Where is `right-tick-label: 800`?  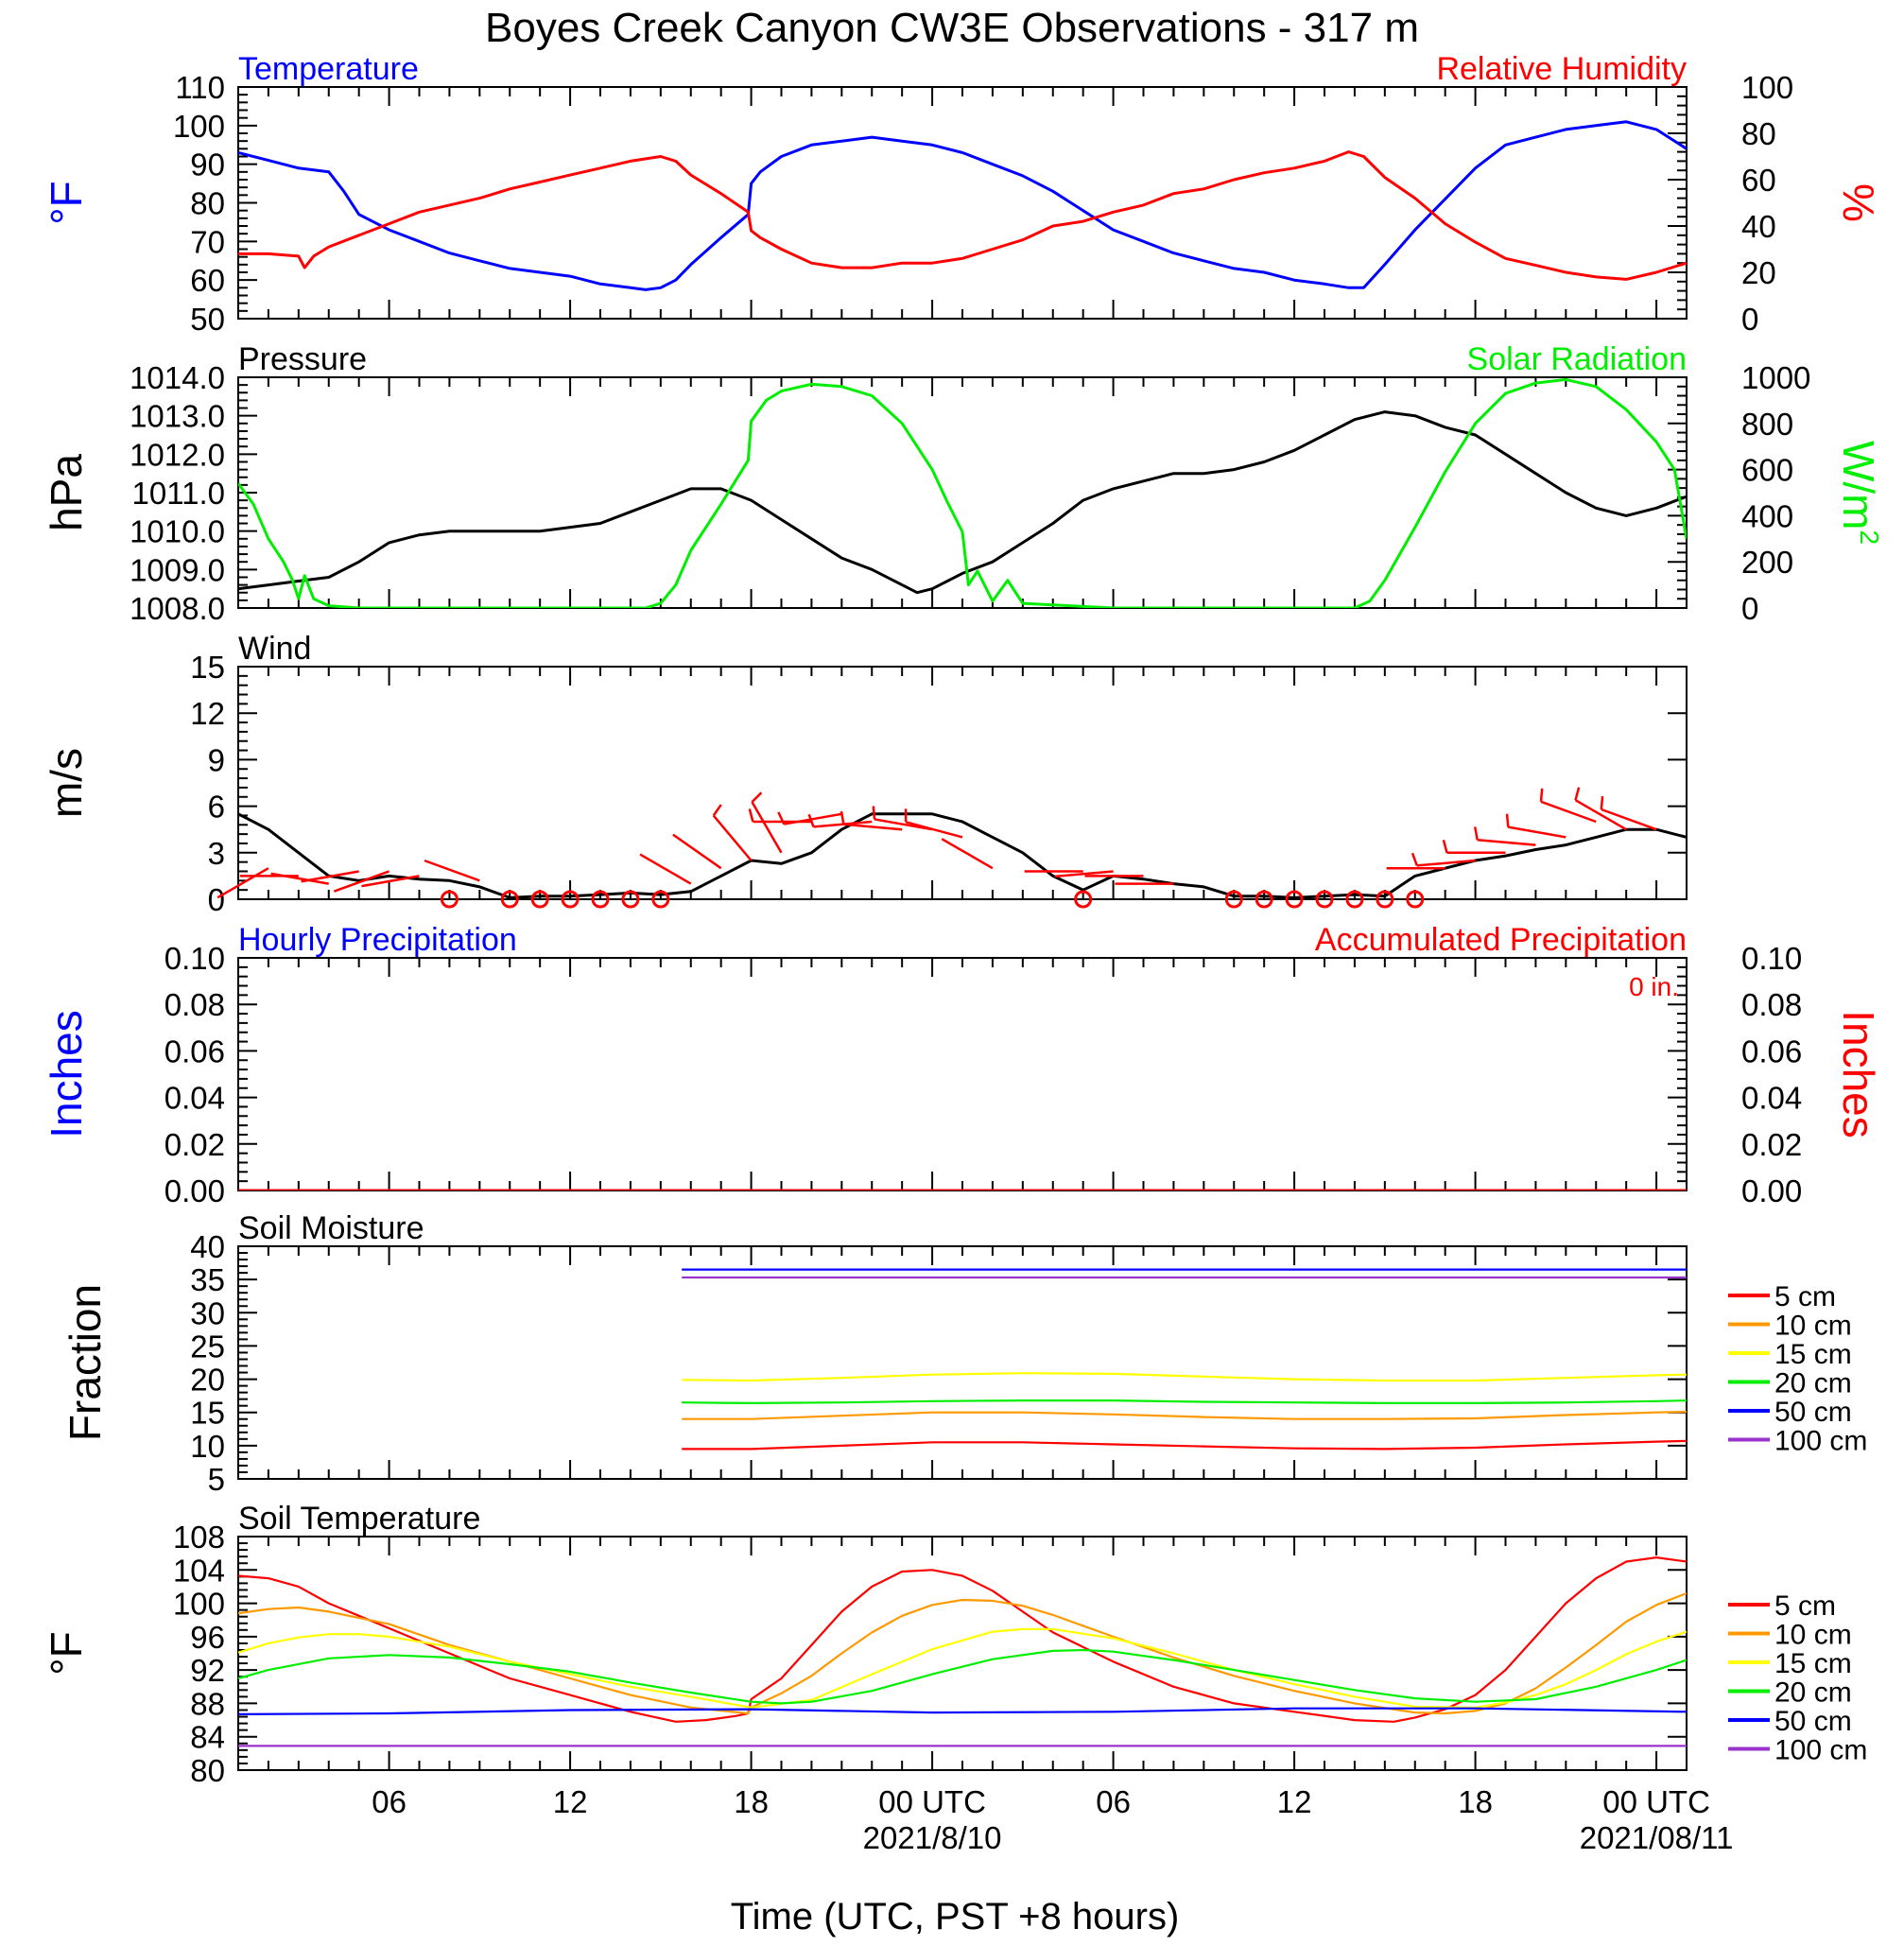
right-tick-label: 800 is located at coordinates (1767, 425).